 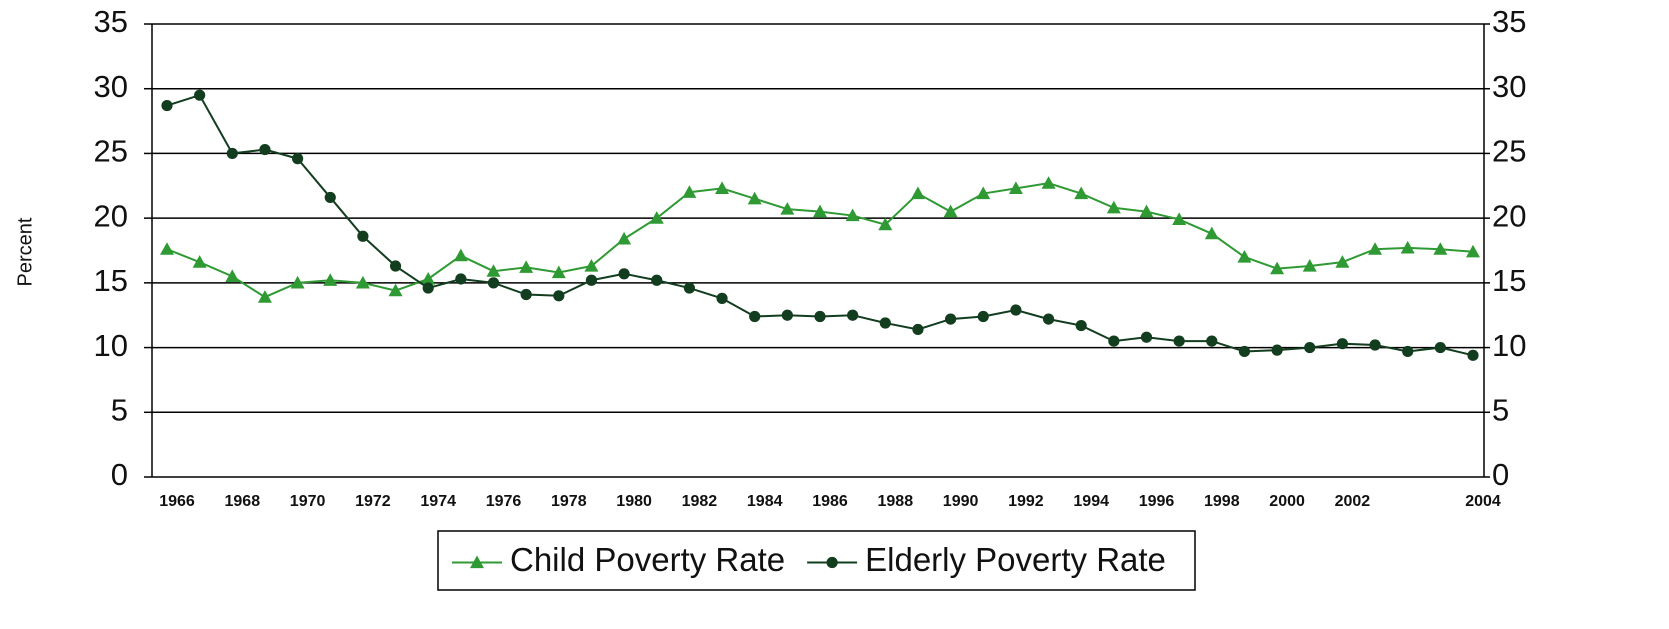 I want to click on y2-tick-label: 0, so click(x=1500, y=474).